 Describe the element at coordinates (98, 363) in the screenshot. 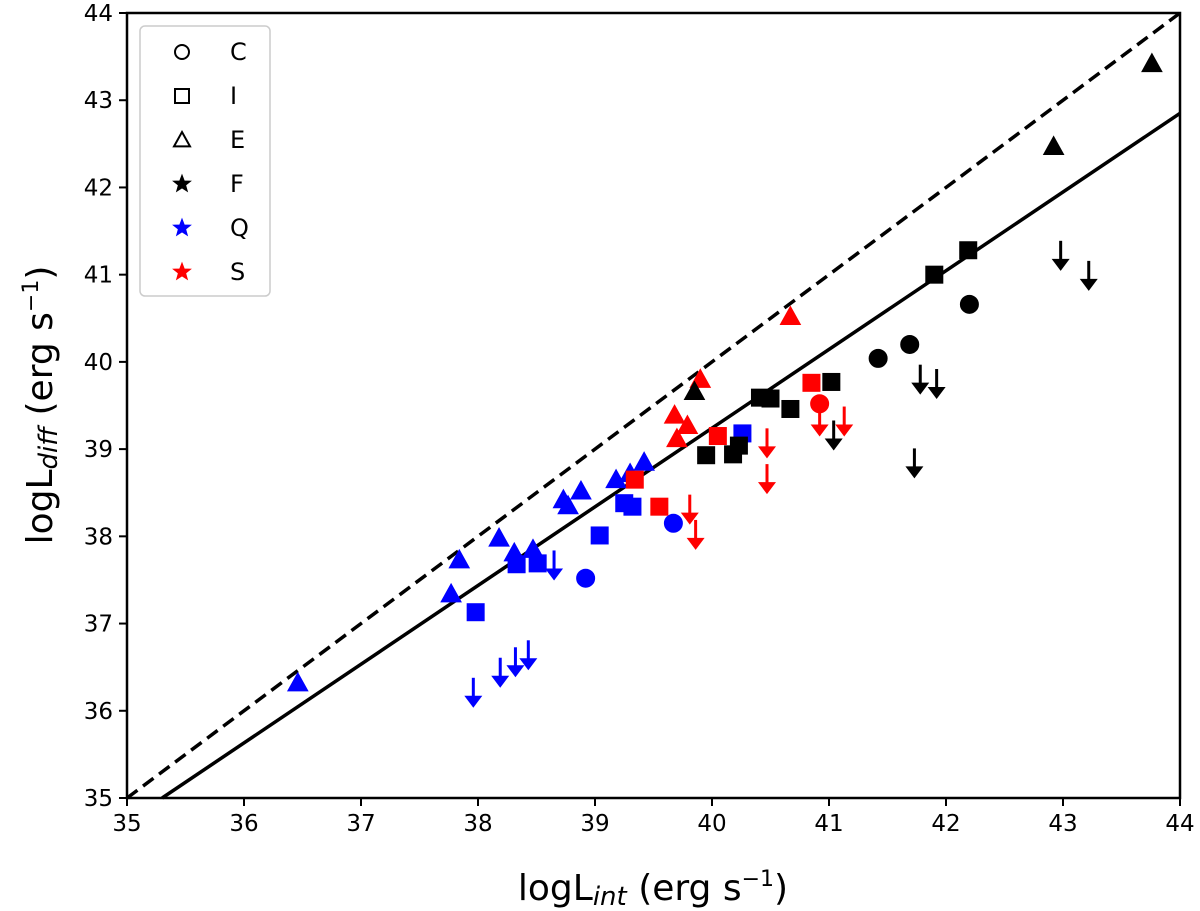

I see `y-tick-label: 40` at that location.